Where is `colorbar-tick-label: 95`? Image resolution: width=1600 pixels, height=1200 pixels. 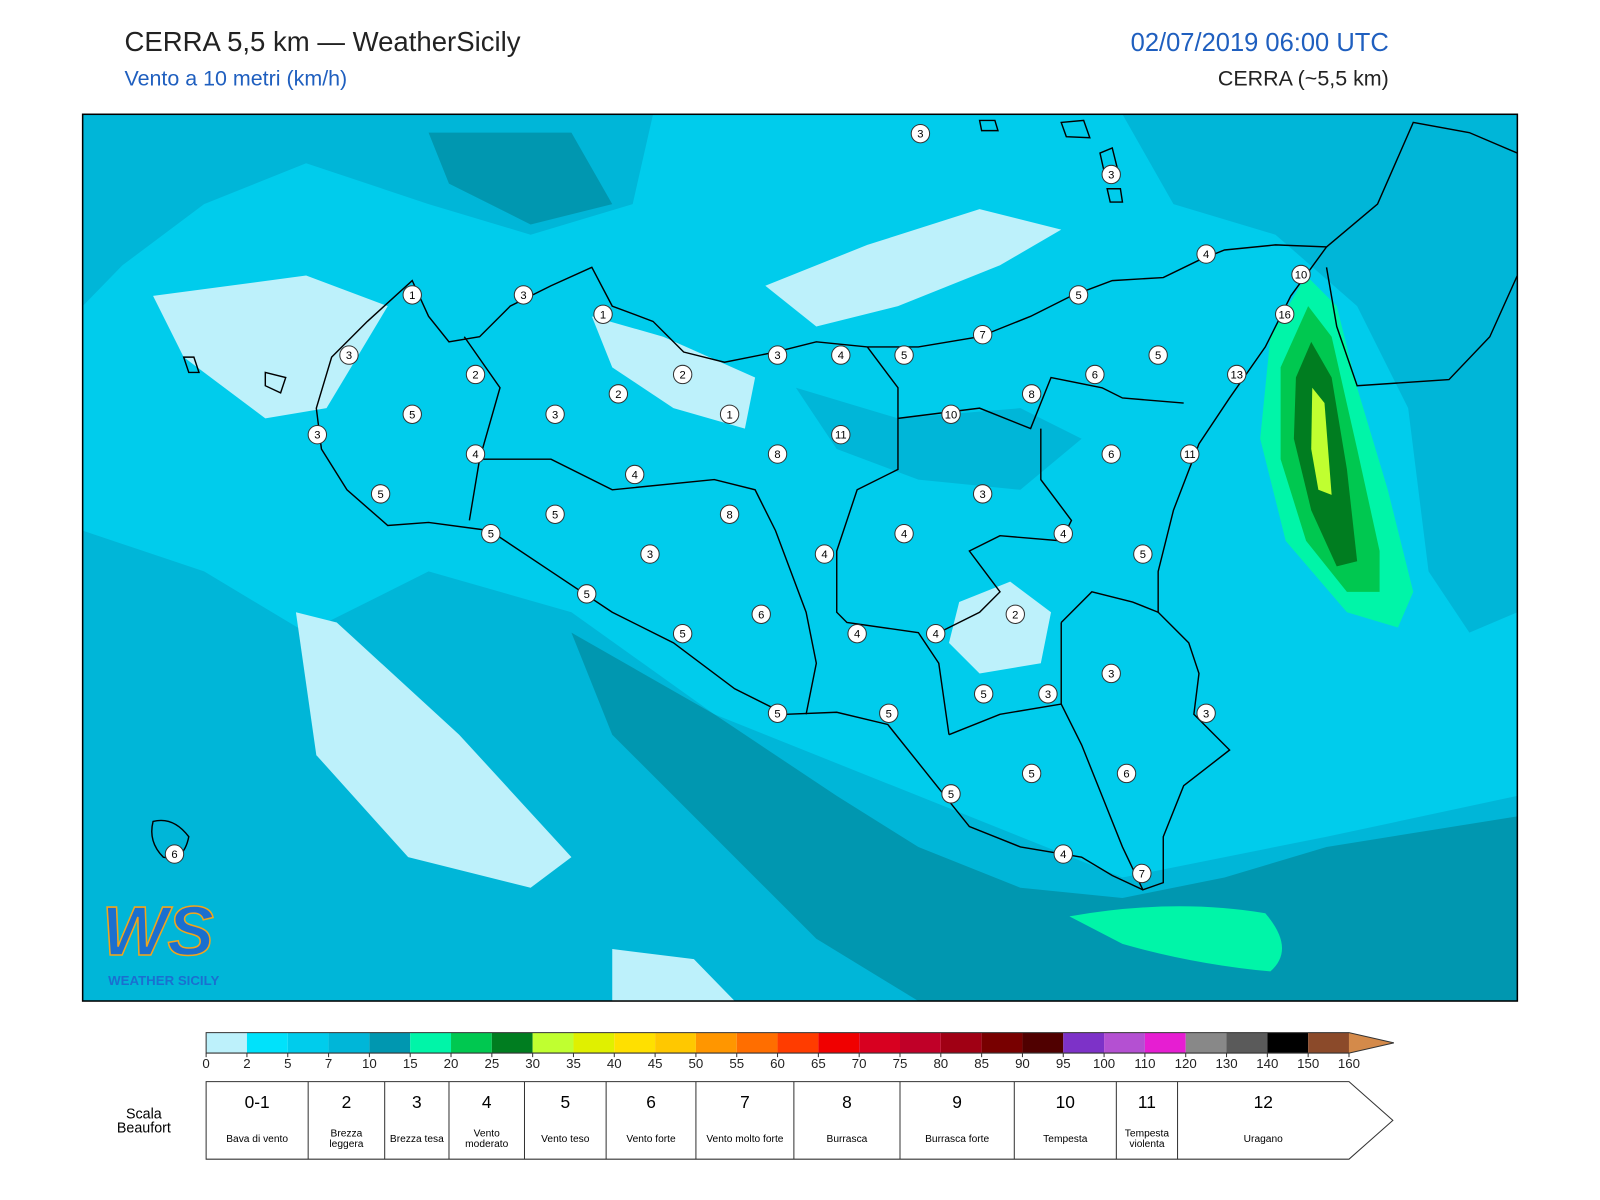 colorbar-tick-label: 95 is located at coordinates (1063, 1063).